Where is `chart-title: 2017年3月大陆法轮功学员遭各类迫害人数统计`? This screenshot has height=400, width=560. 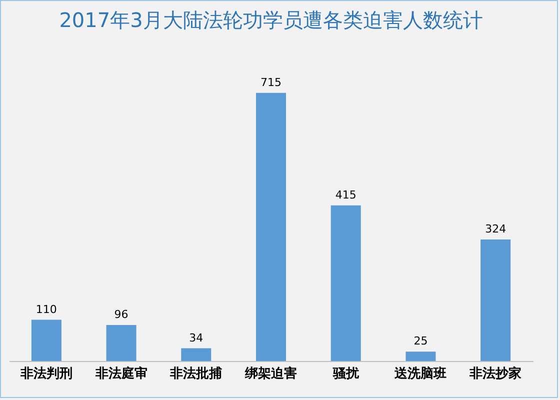 chart-title: 2017年3月大陆法轮功学员遭各类迫害人数统计 is located at coordinates (271, 20).